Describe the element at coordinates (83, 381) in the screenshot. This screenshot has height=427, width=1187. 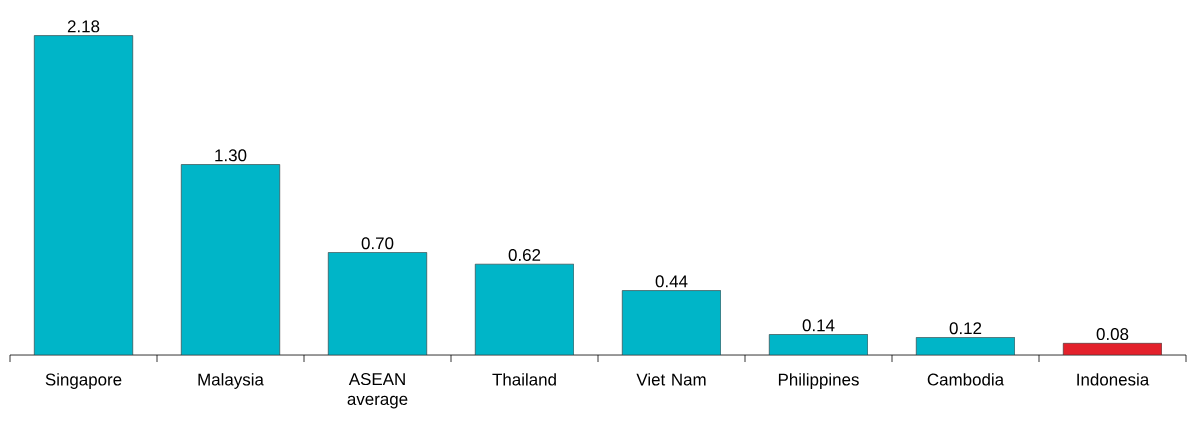
I see `x-tick-label: Singapore` at that location.